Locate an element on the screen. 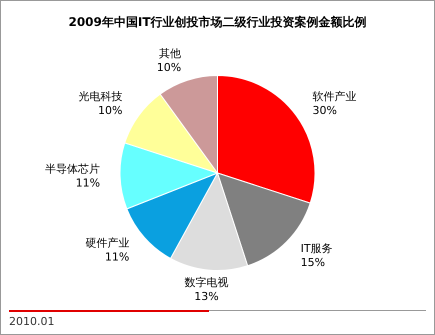 The image size is (435, 335). data-label: 15% is located at coordinates (313, 262).